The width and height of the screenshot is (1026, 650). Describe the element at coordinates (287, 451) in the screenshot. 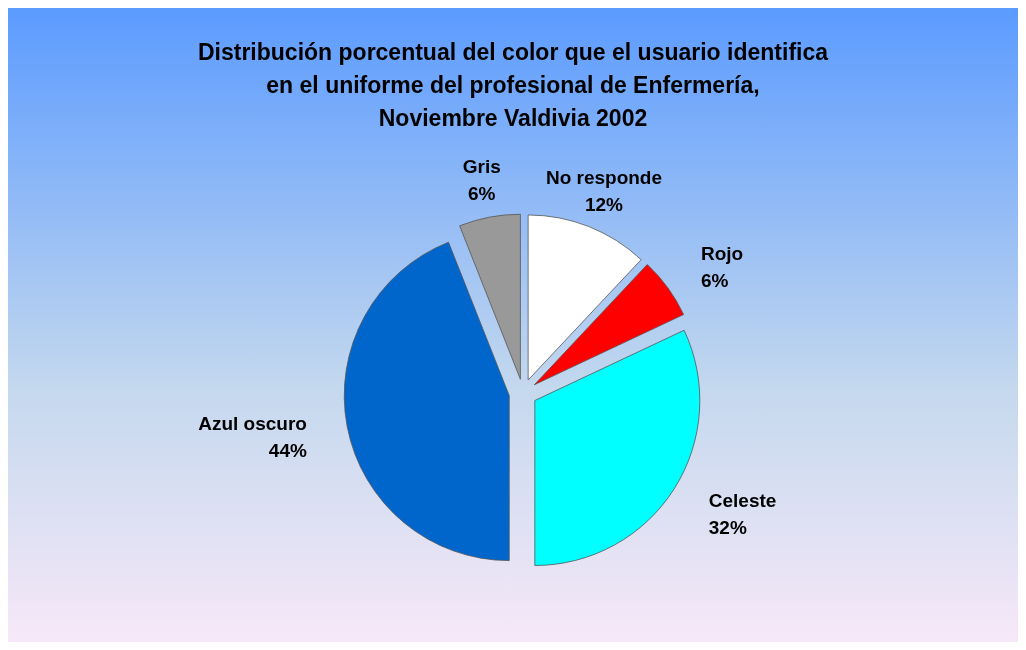

I see `data-label: 44%` at that location.